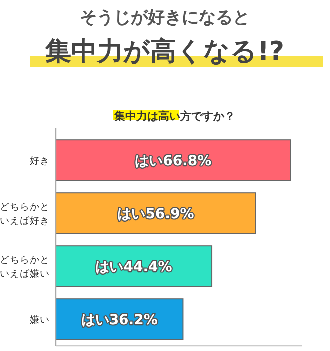  What do you see at coordinates (134, 268) in the screenshot?
I see `data-label: はい44.4%` at bounding box center [134, 268].